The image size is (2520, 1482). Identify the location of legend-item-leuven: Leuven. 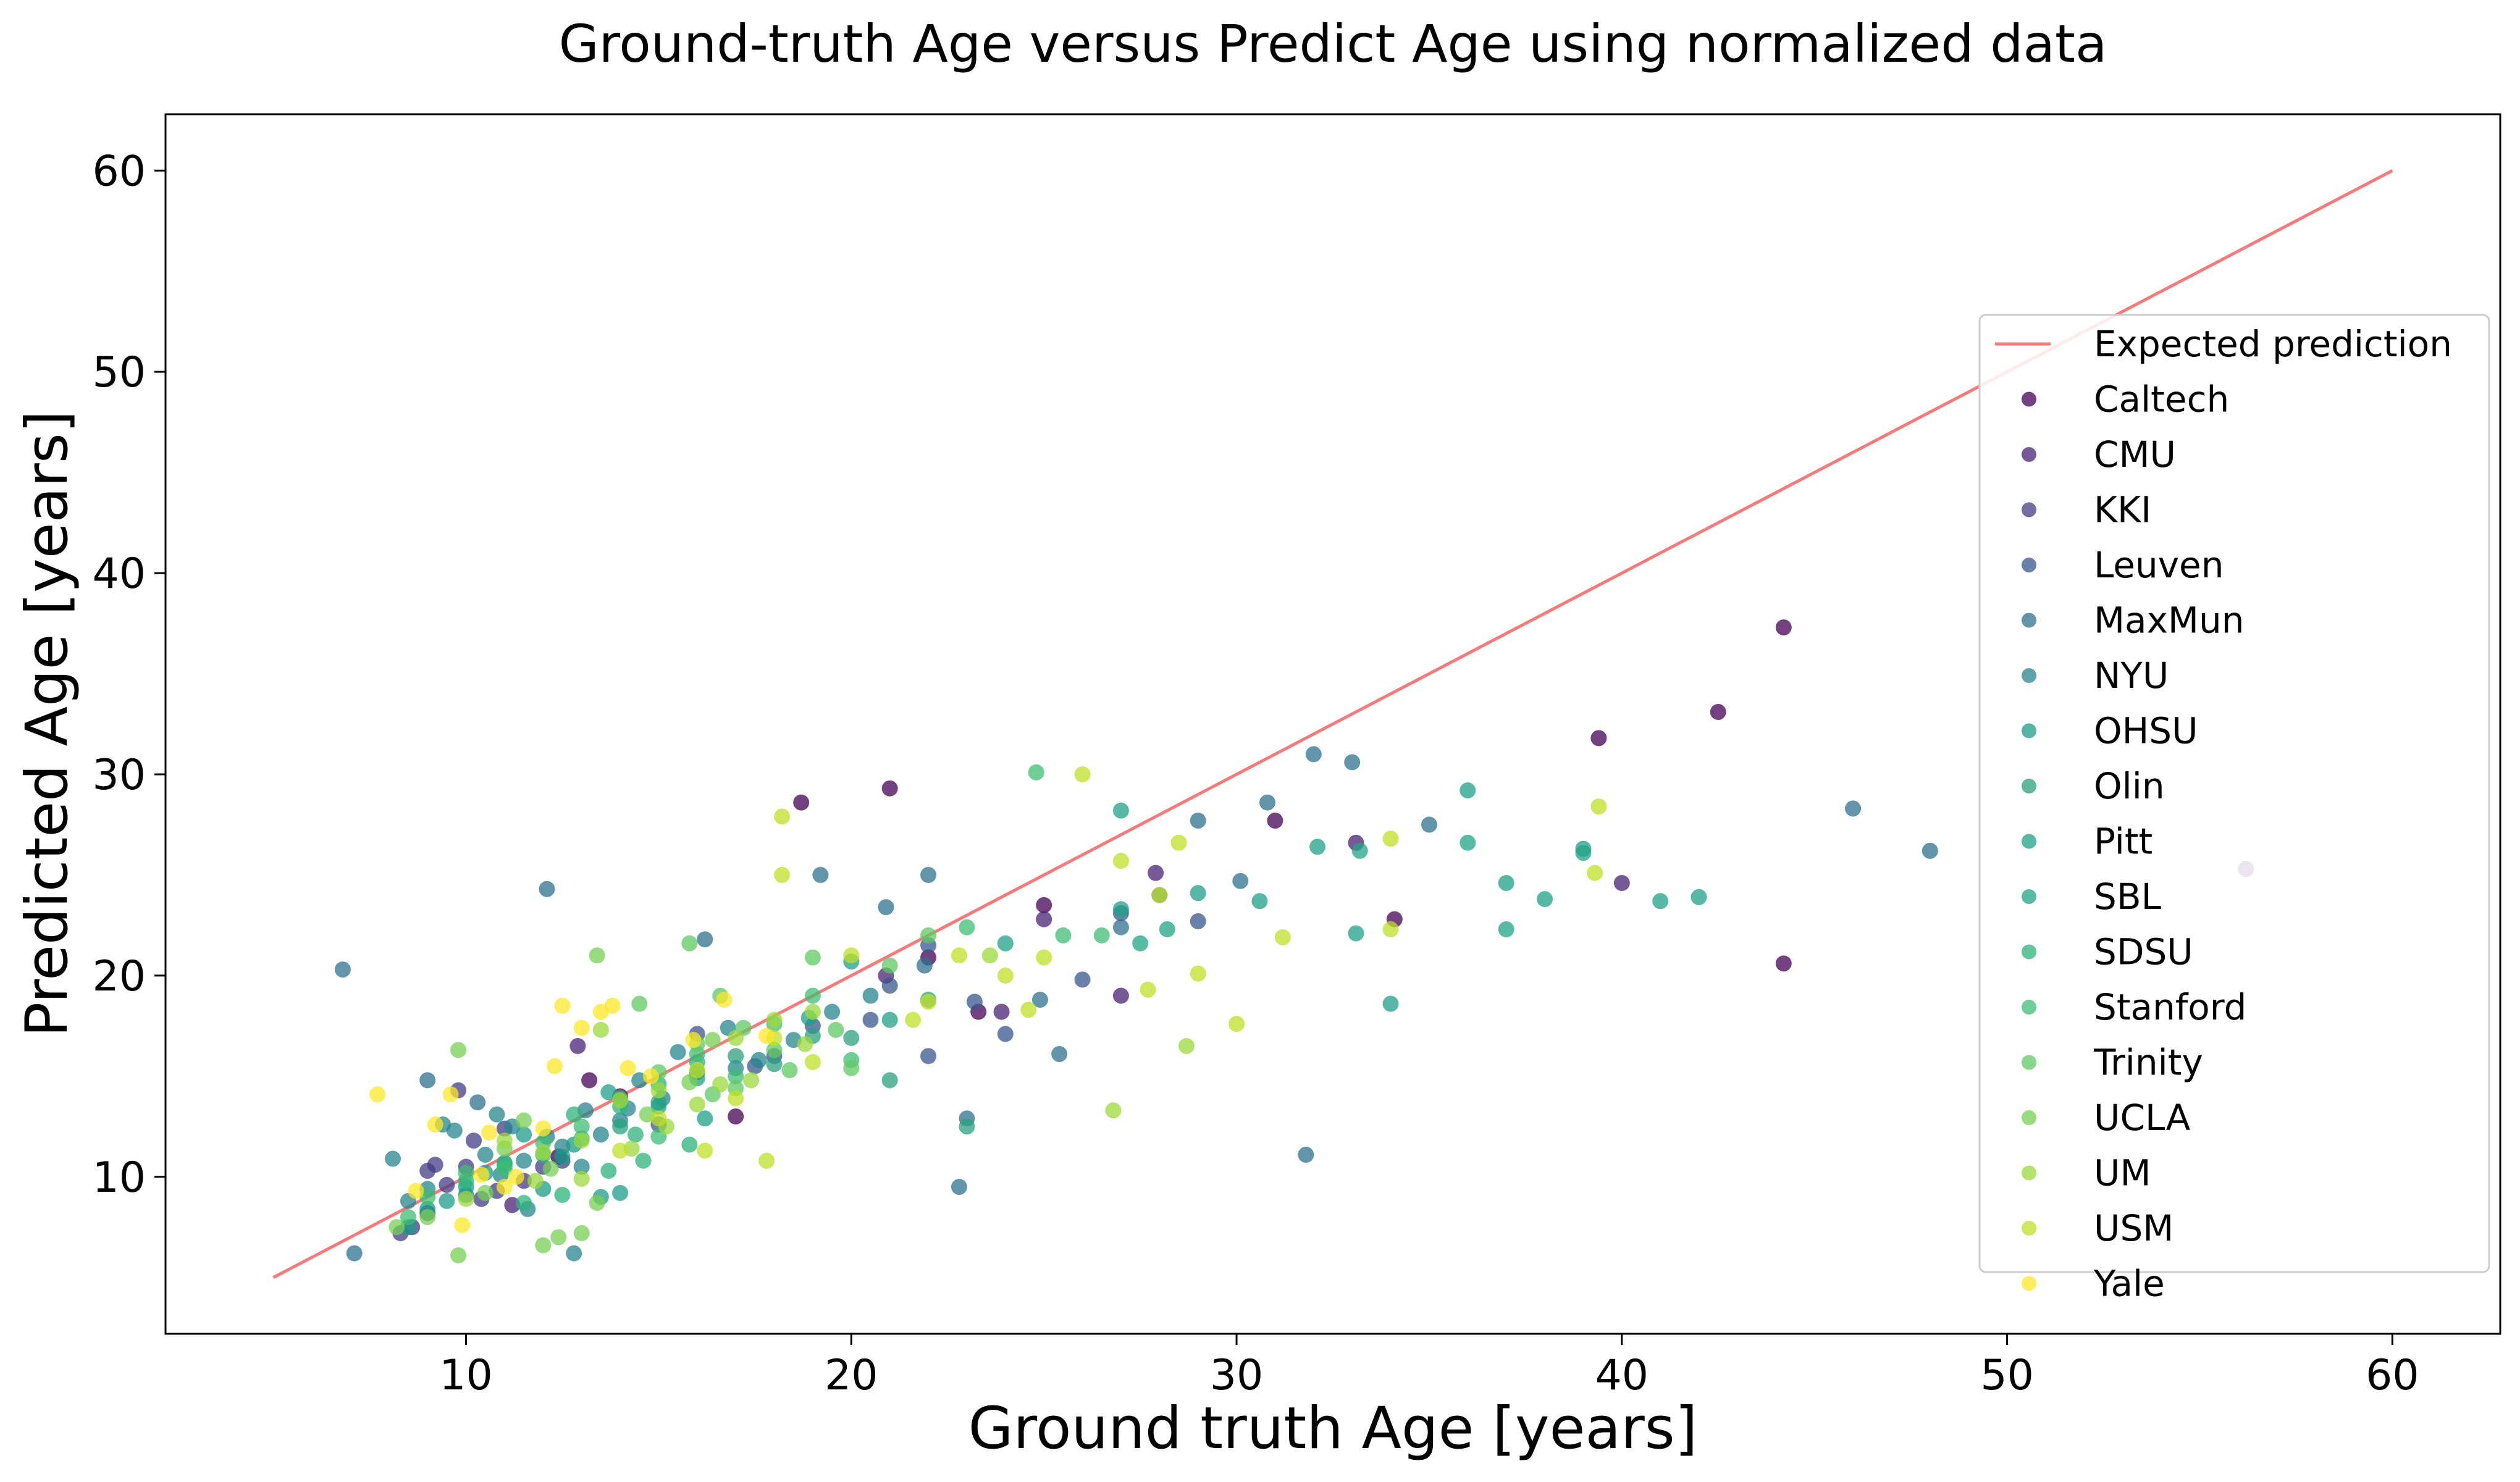
(2123, 565).